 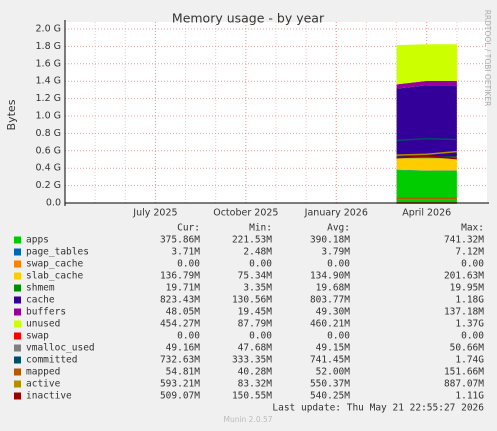 I want to click on legend-stat: 460.21M, so click(x=330, y=324).